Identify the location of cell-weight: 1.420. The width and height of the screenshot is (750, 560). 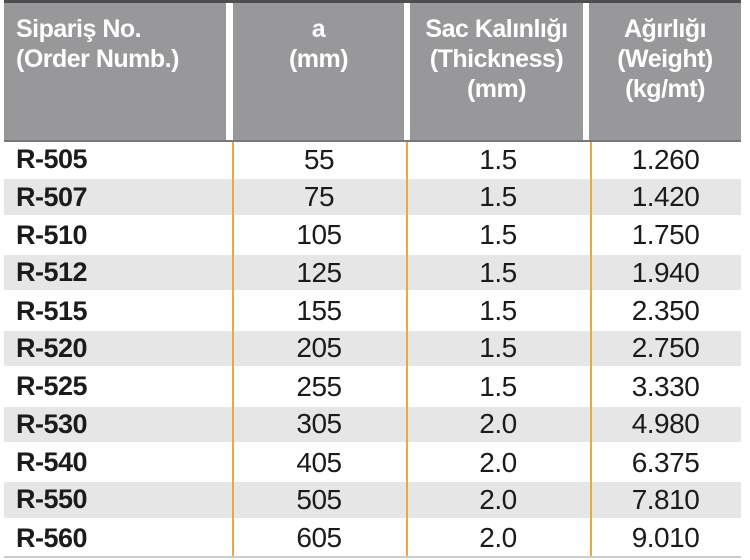
(665, 197).